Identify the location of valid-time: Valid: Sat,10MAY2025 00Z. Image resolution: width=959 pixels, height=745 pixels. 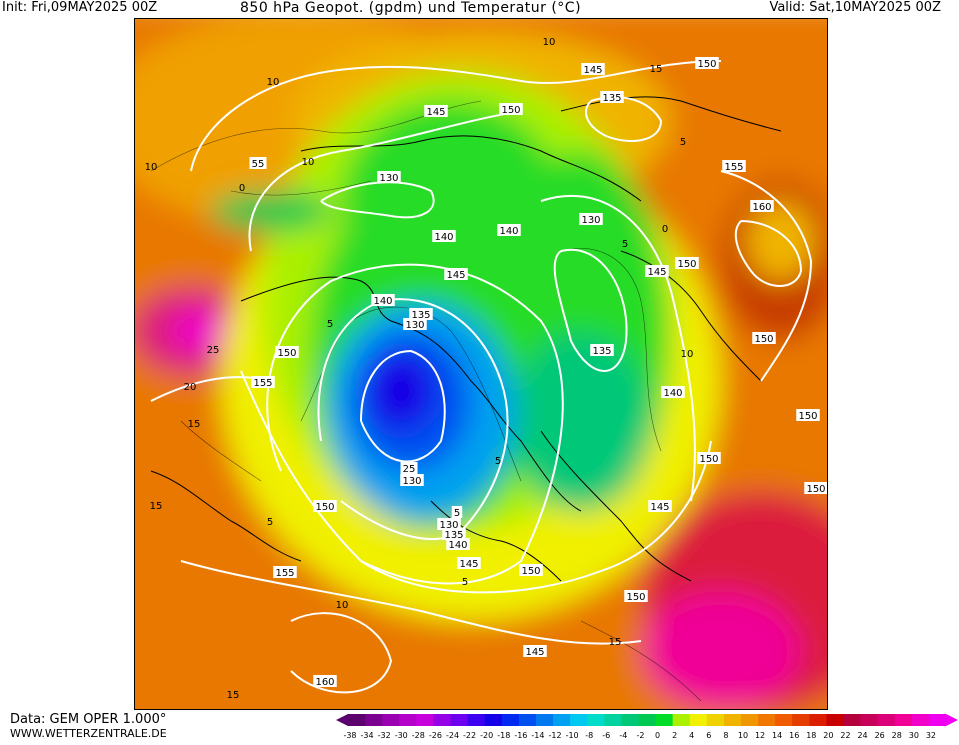
(855, 7).